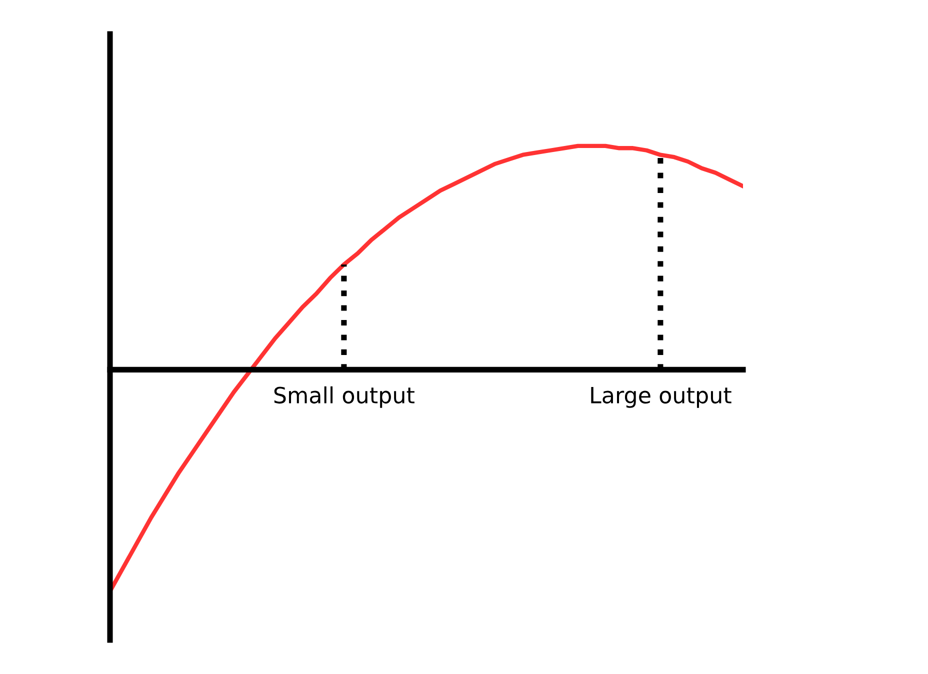  I want to click on x-tick-label: Large output, so click(661, 397).